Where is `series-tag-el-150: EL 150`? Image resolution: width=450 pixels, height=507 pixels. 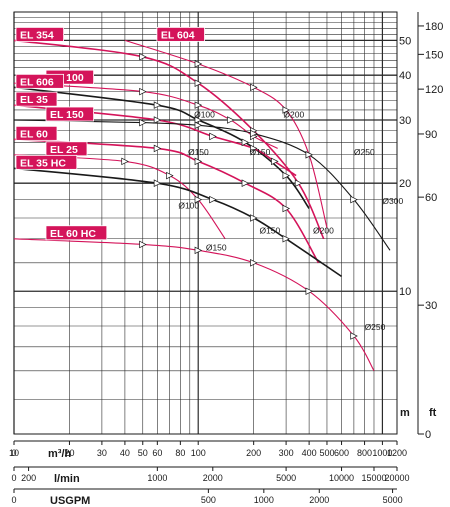
series-tag-el-150: EL 150 is located at coordinates (69, 114).